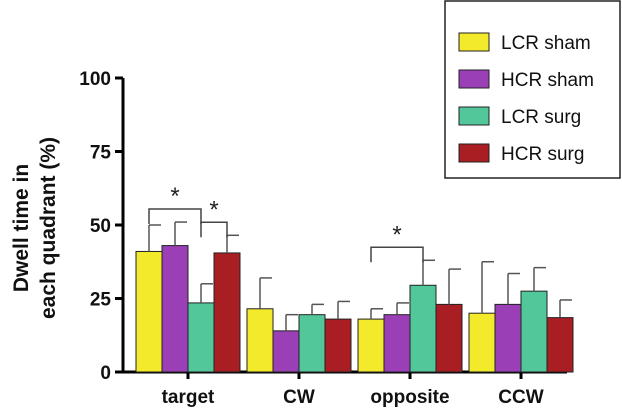  What do you see at coordinates (100, 226) in the screenshot?
I see `y-tick-label: 50` at bounding box center [100, 226].